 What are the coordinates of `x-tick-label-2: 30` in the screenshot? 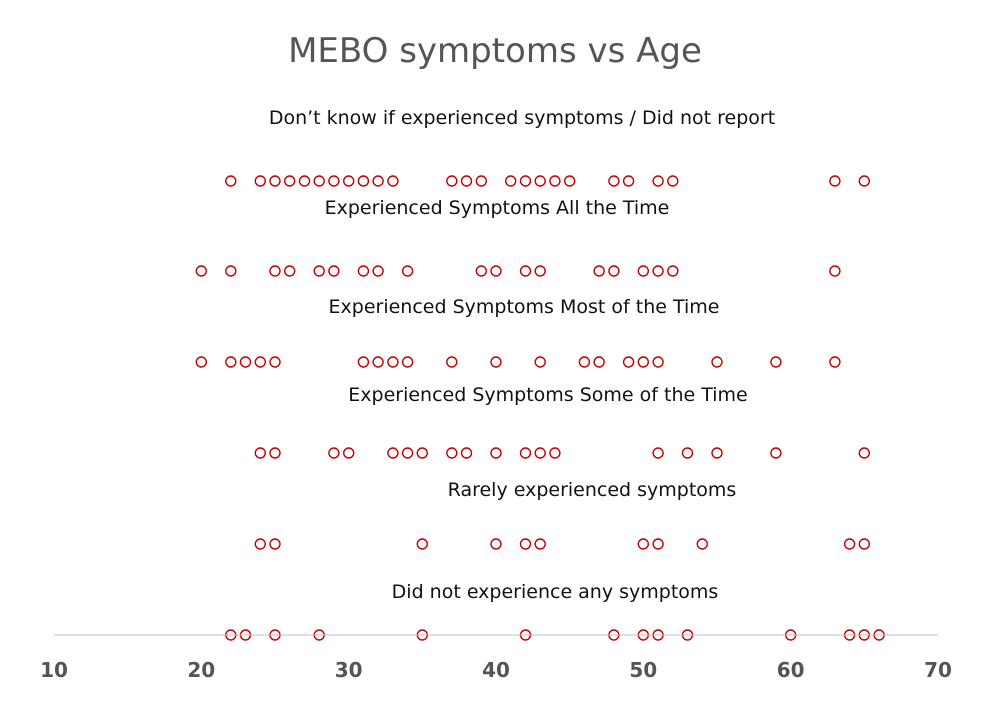 It's located at (349, 670).